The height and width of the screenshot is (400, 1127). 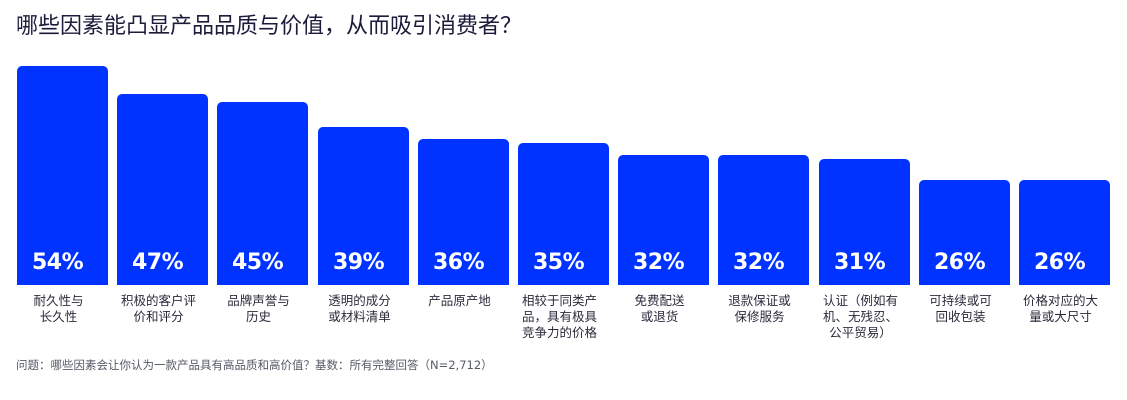 What do you see at coordinates (359, 308) in the screenshot?
I see `category-label: 透明的成分 或材料清单` at bounding box center [359, 308].